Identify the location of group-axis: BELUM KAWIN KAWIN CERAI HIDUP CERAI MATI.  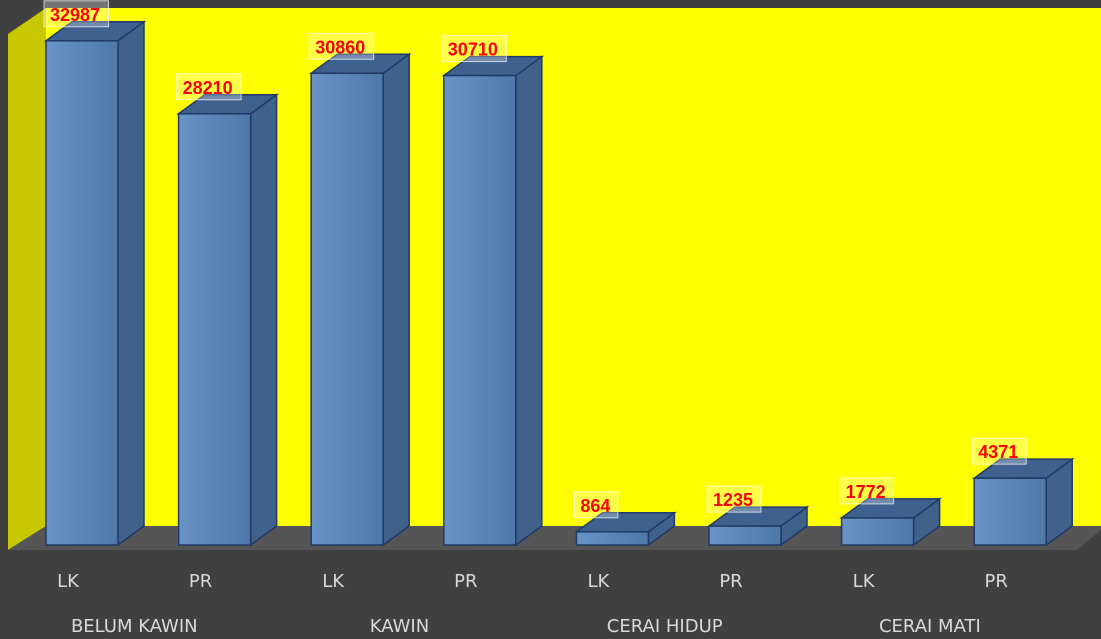
(526, 626).